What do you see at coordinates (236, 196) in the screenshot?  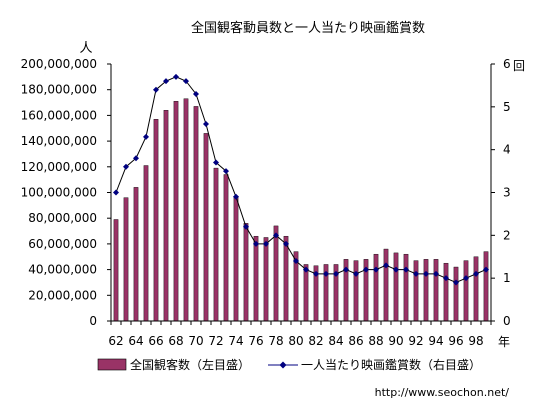 I see `point-1974` at bounding box center [236, 196].